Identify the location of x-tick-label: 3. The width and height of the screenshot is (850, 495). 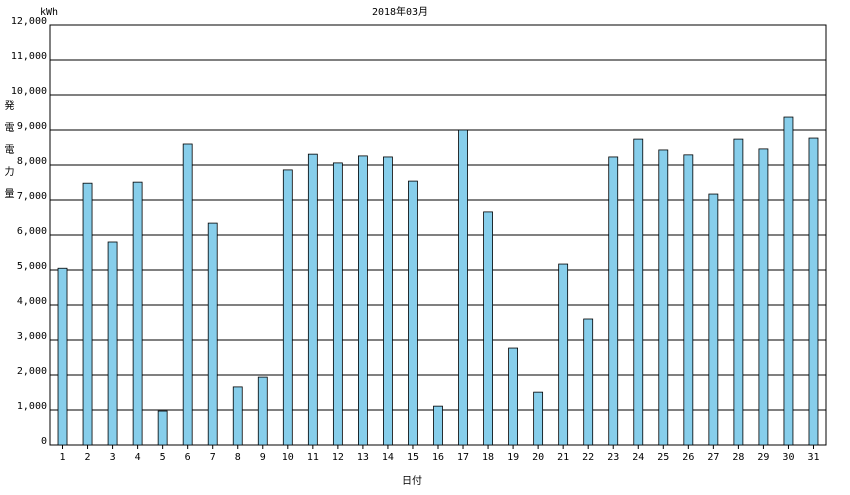
(113, 457).